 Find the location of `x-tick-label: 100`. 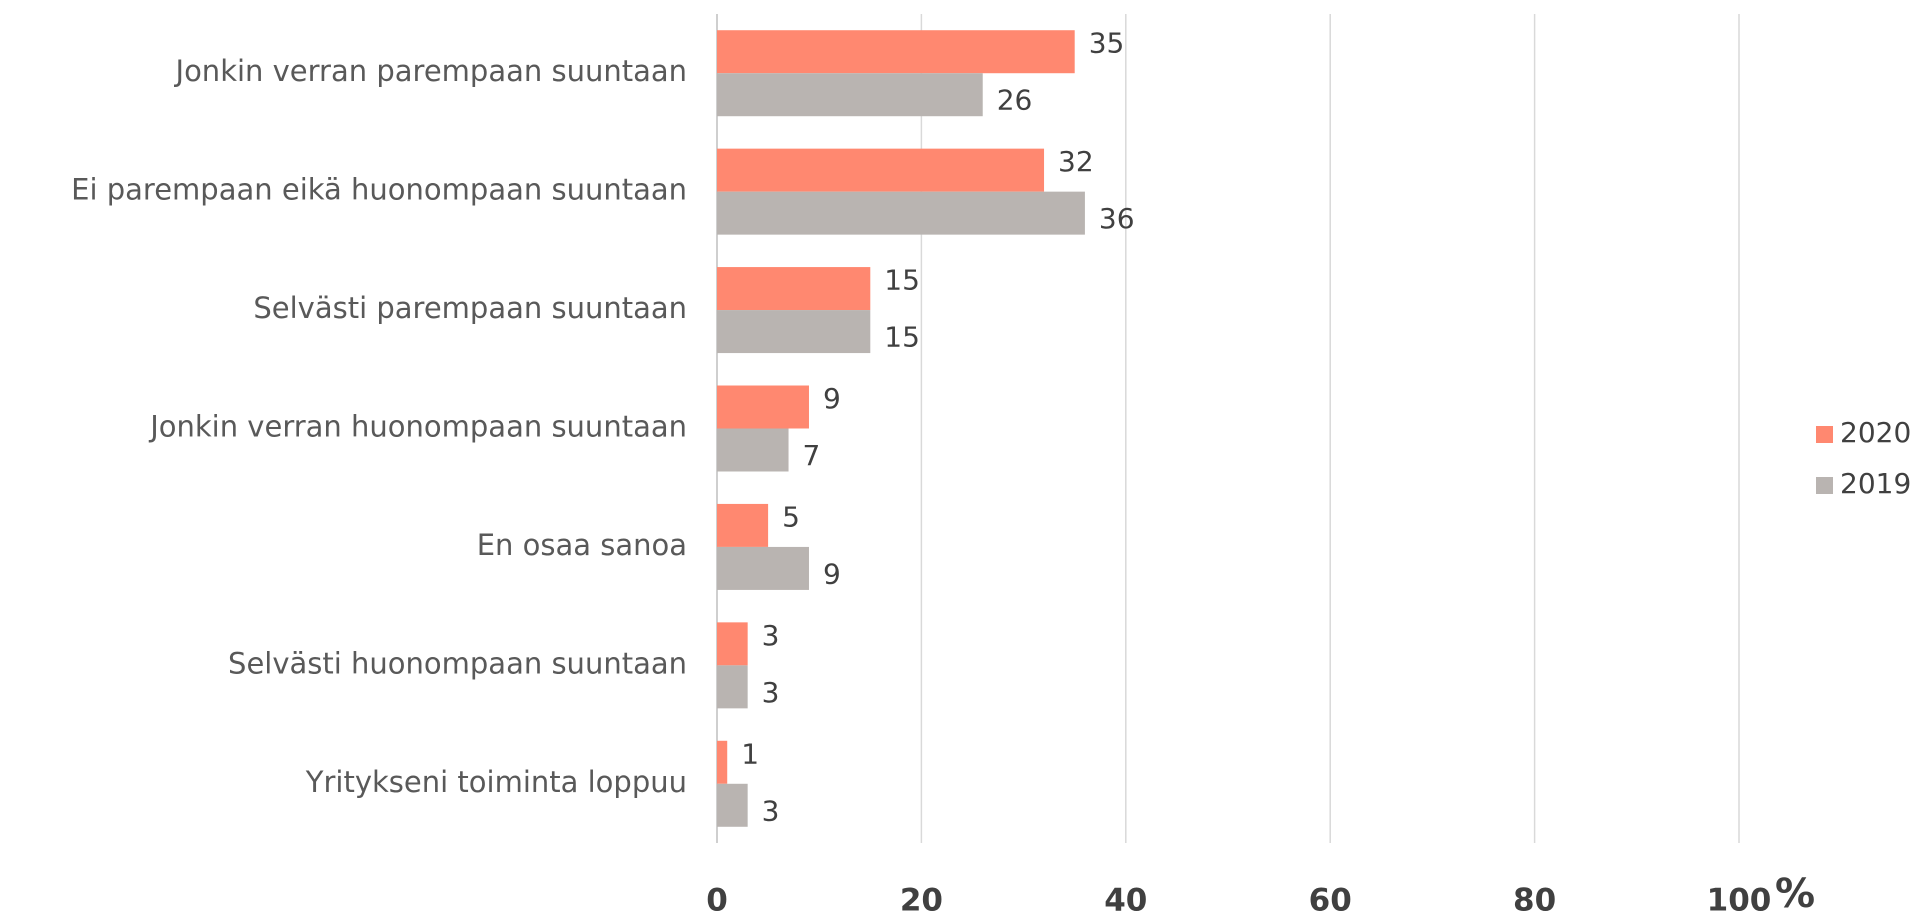

x-tick-label: 100 is located at coordinates (1739, 899).